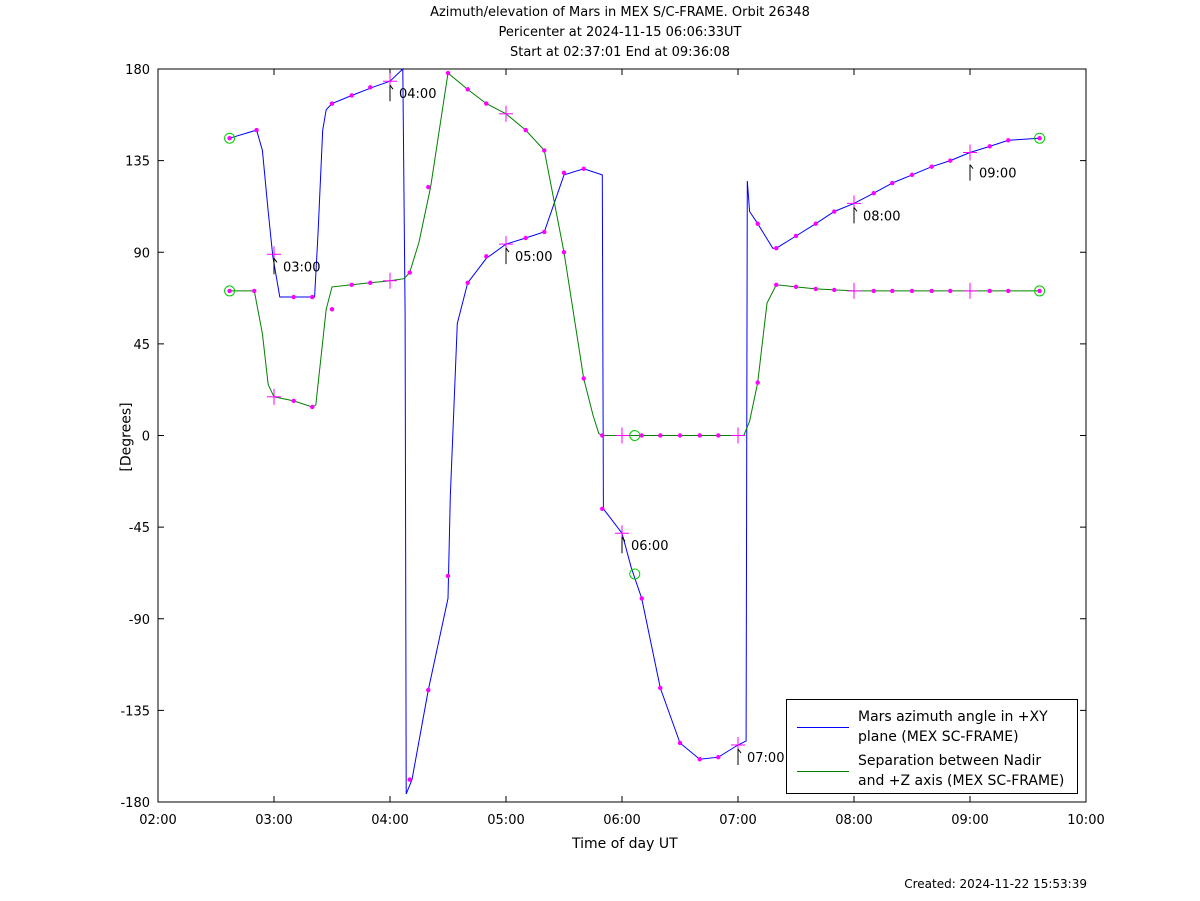 This screenshot has width=1200, height=901. I want to click on x-tick-label: 06:00, so click(621, 820).